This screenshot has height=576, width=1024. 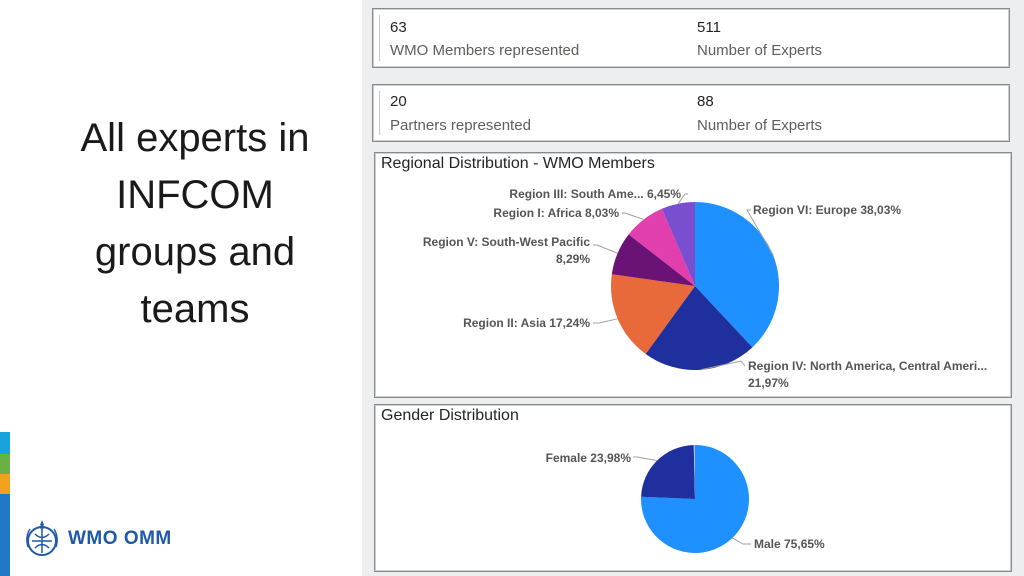 What do you see at coordinates (5, 443) in the screenshot?
I see `color-strip-blue` at bounding box center [5, 443].